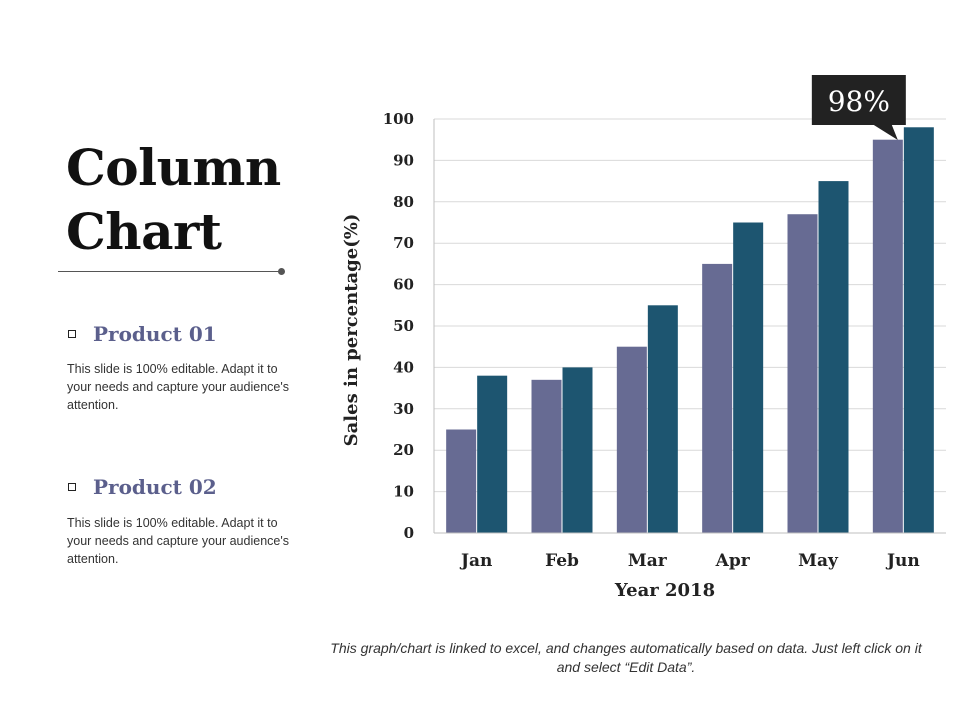 The image size is (960, 720). I want to click on x-tick-label: Feb, so click(562, 561).